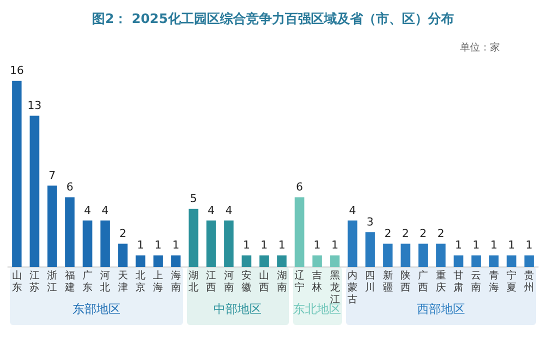 The image size is (550, 337). I want to click on x-tick-label: 北京, so click(141, 282).